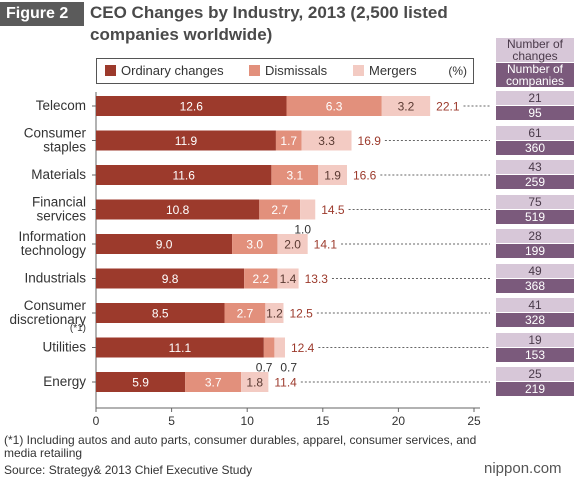 The image size is (584, 480). Describe the element at coordinates (333, 210) in the screenshot. I see `total-label: 14.5` at that location.